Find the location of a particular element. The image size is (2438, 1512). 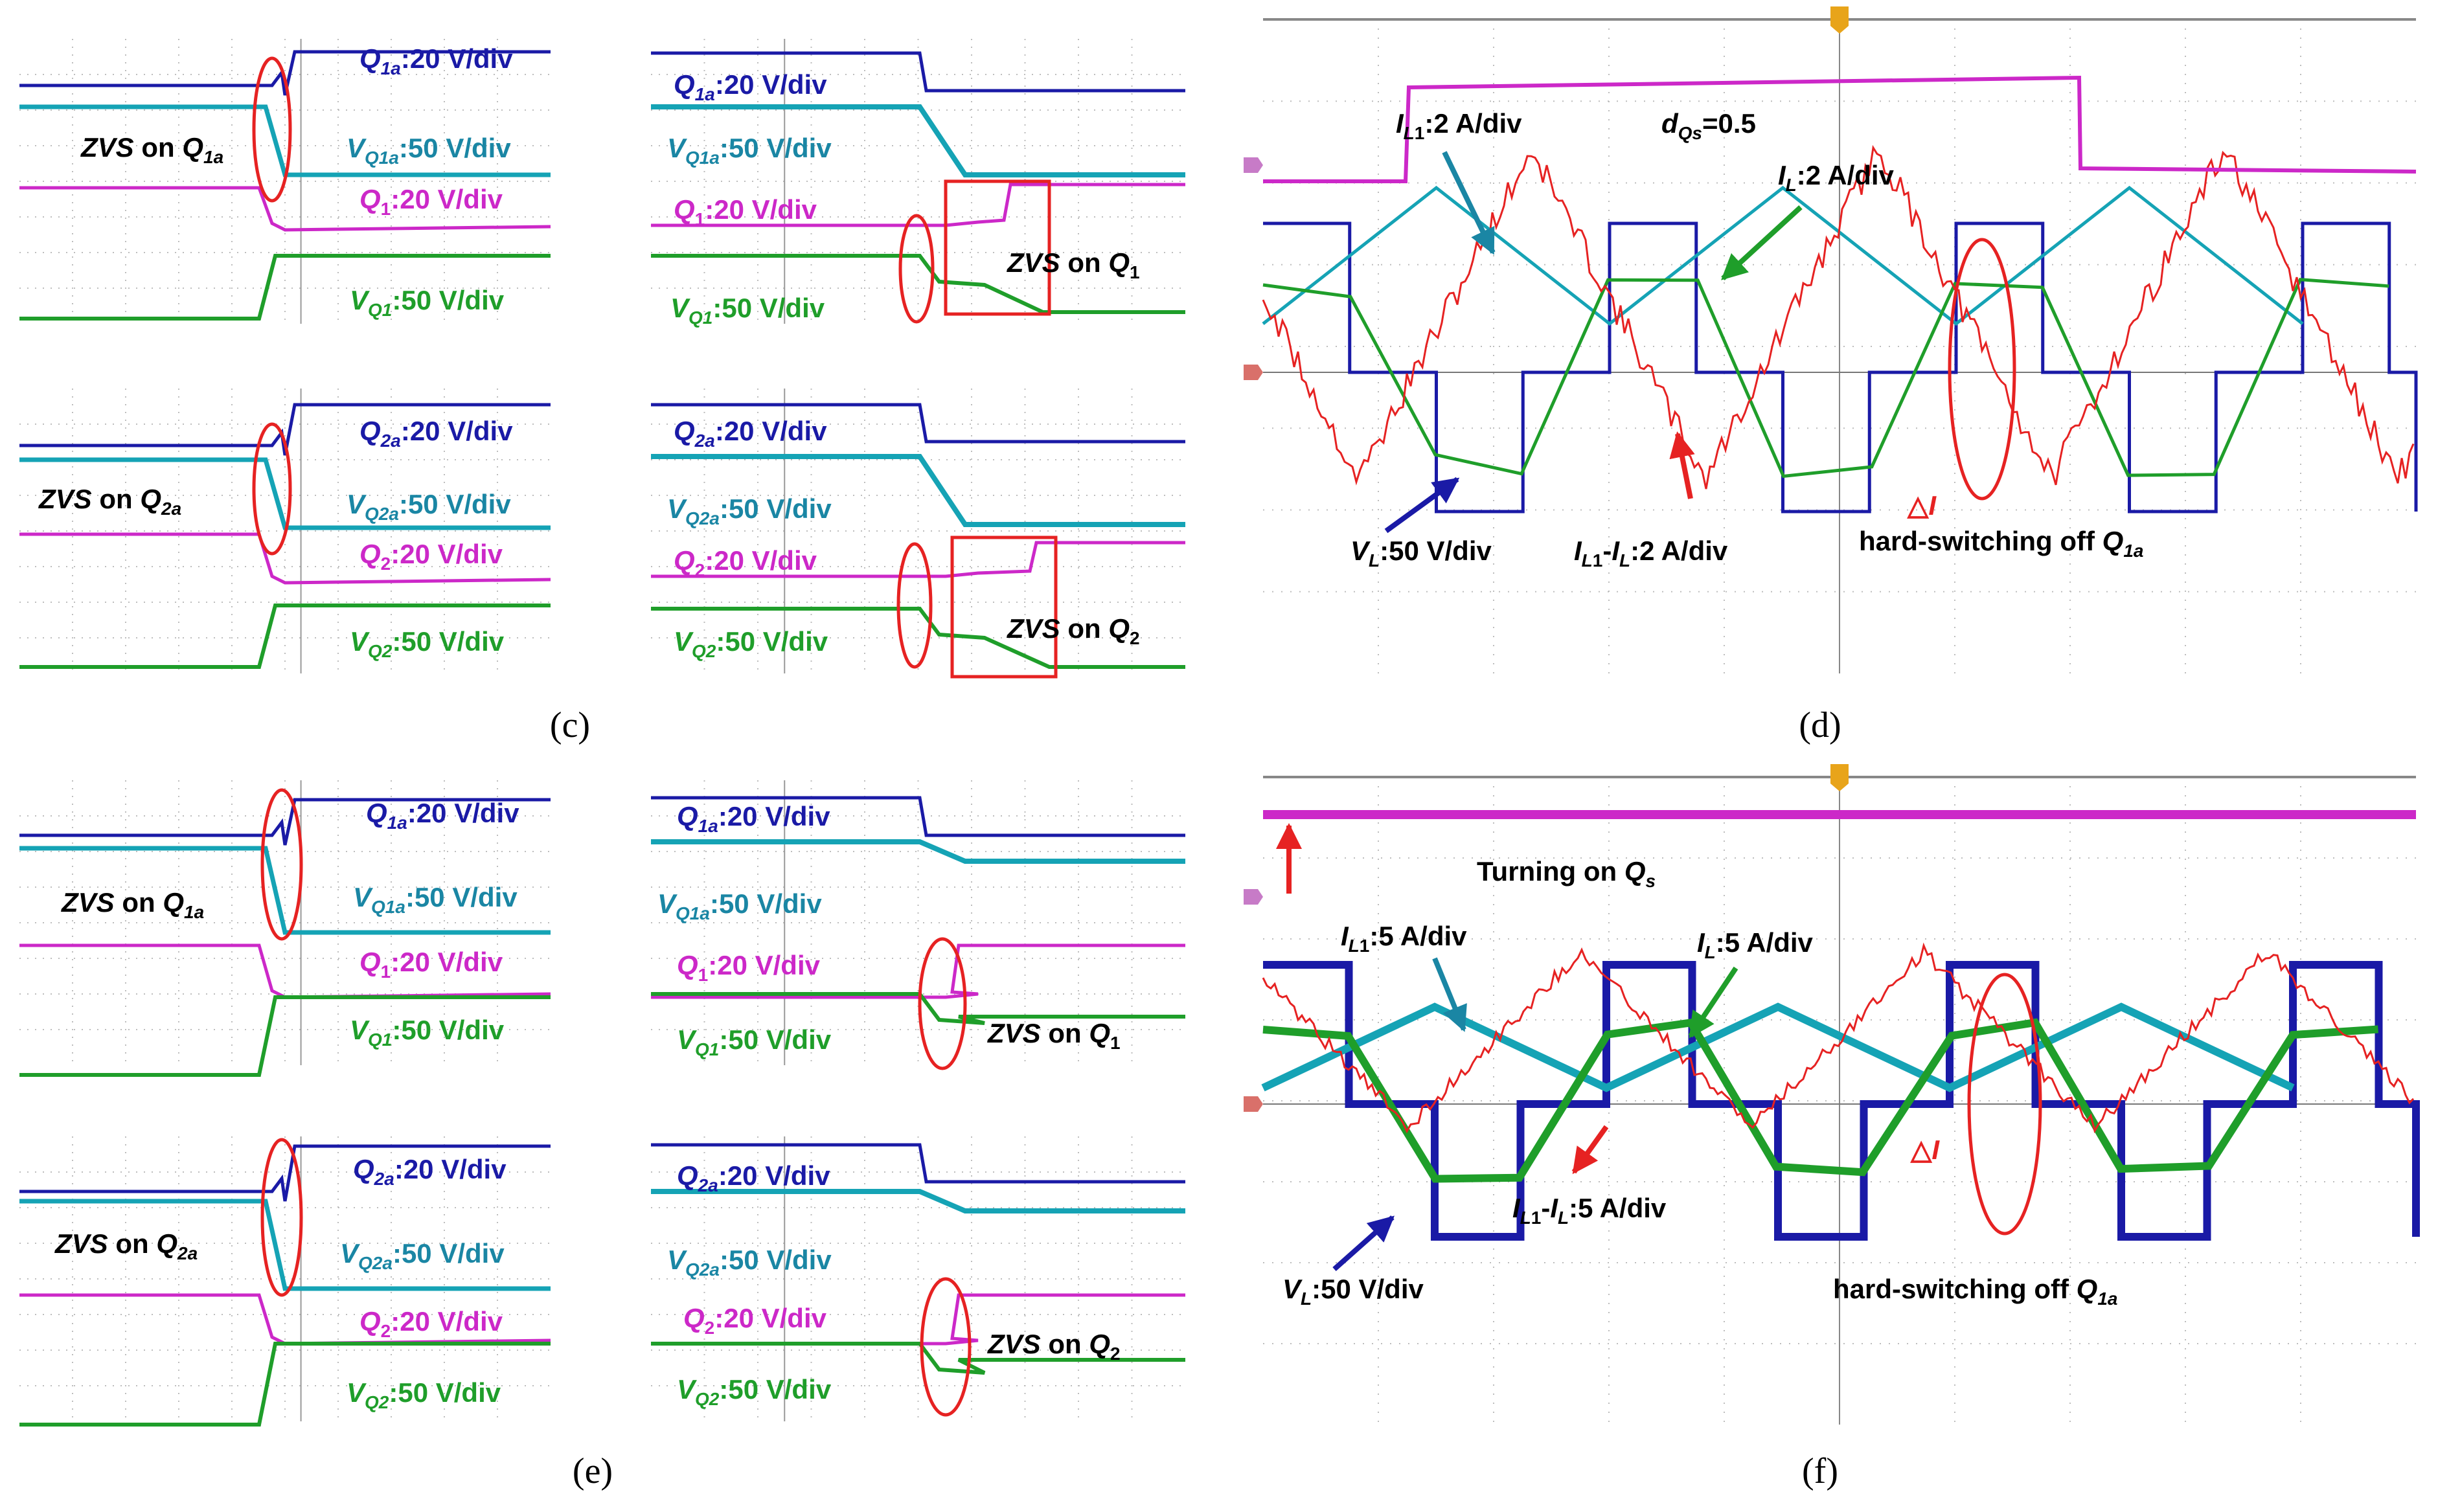

annotation-hard-switching: hard-switching off Q1a is located at coordinates (1975, 1291).